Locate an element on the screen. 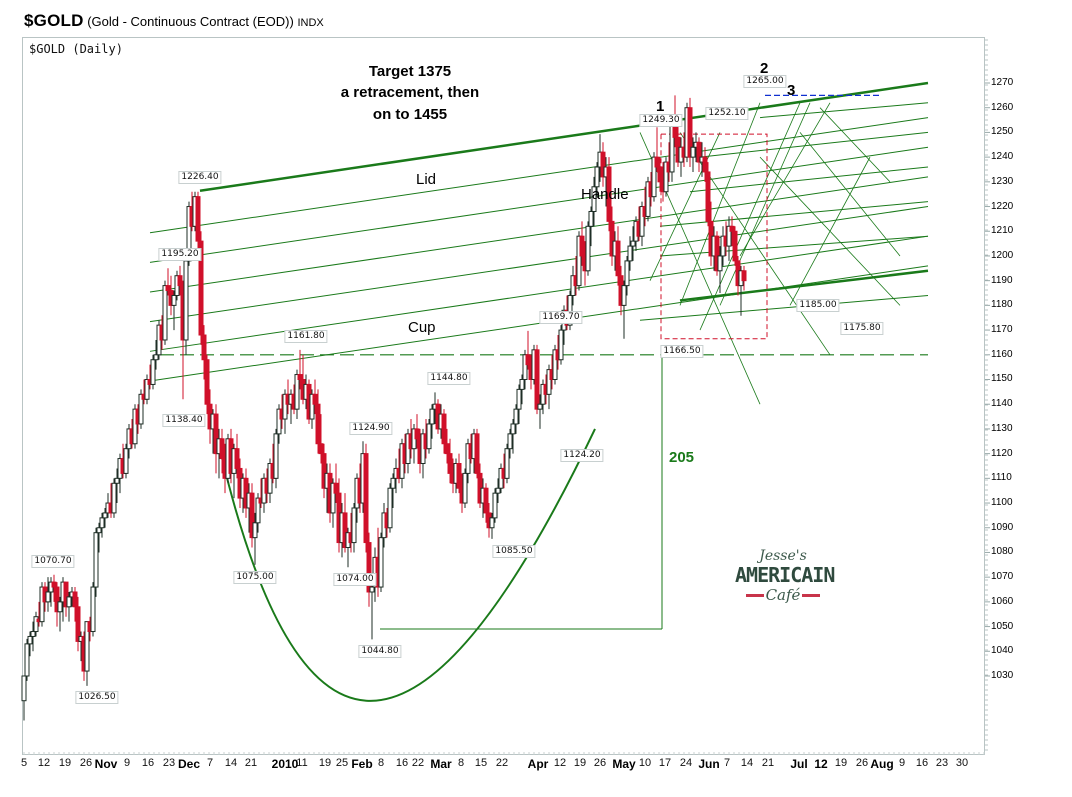 The width and height of the screenshot is (1072, 797). y-tick-label: 1160 is located at coordinates (1002, 354).